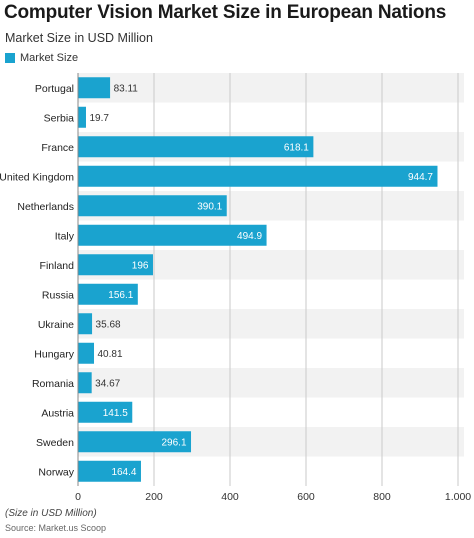 This screenshot has height=538, width=474. I want to click on legend-swatch, so click(10, 58).